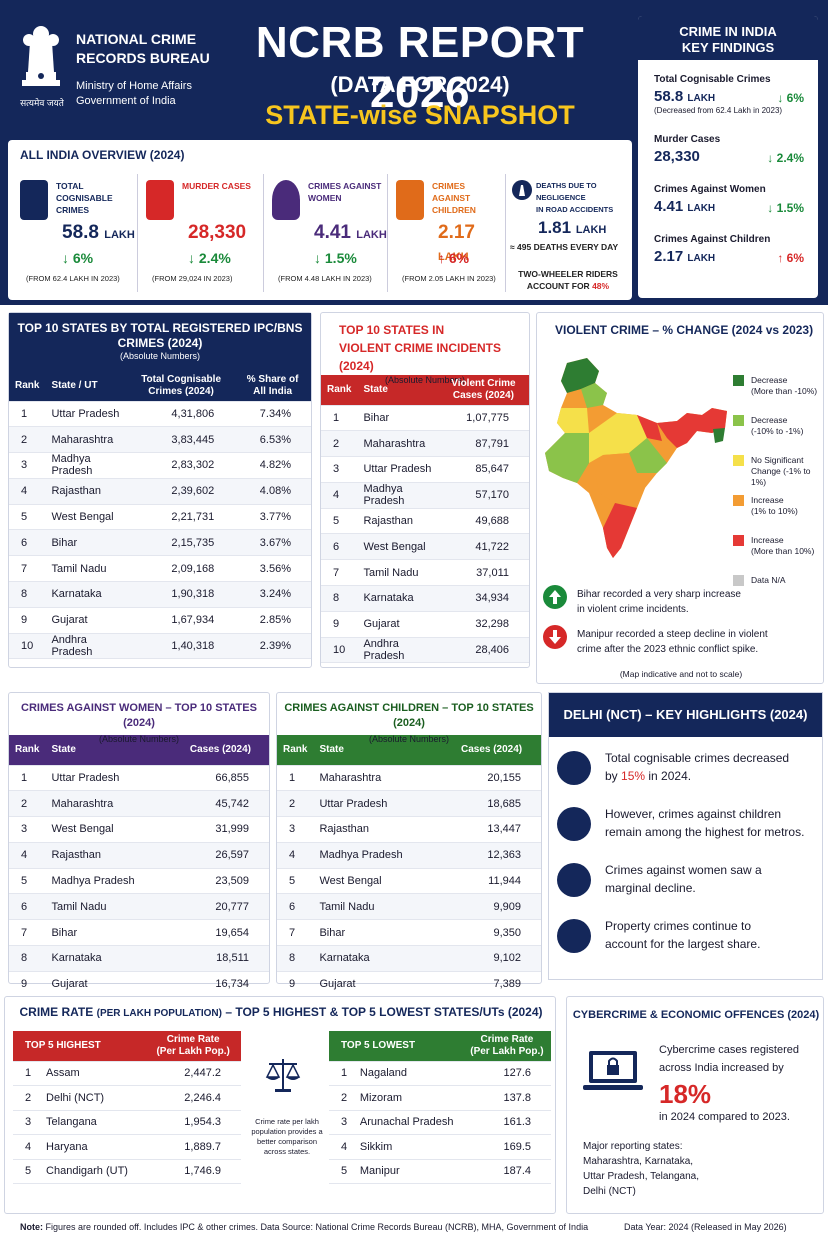  What do you see at coordinates (618, 438) in the screenshot?
I see `map-central-region` at bounding box center [618, 438].